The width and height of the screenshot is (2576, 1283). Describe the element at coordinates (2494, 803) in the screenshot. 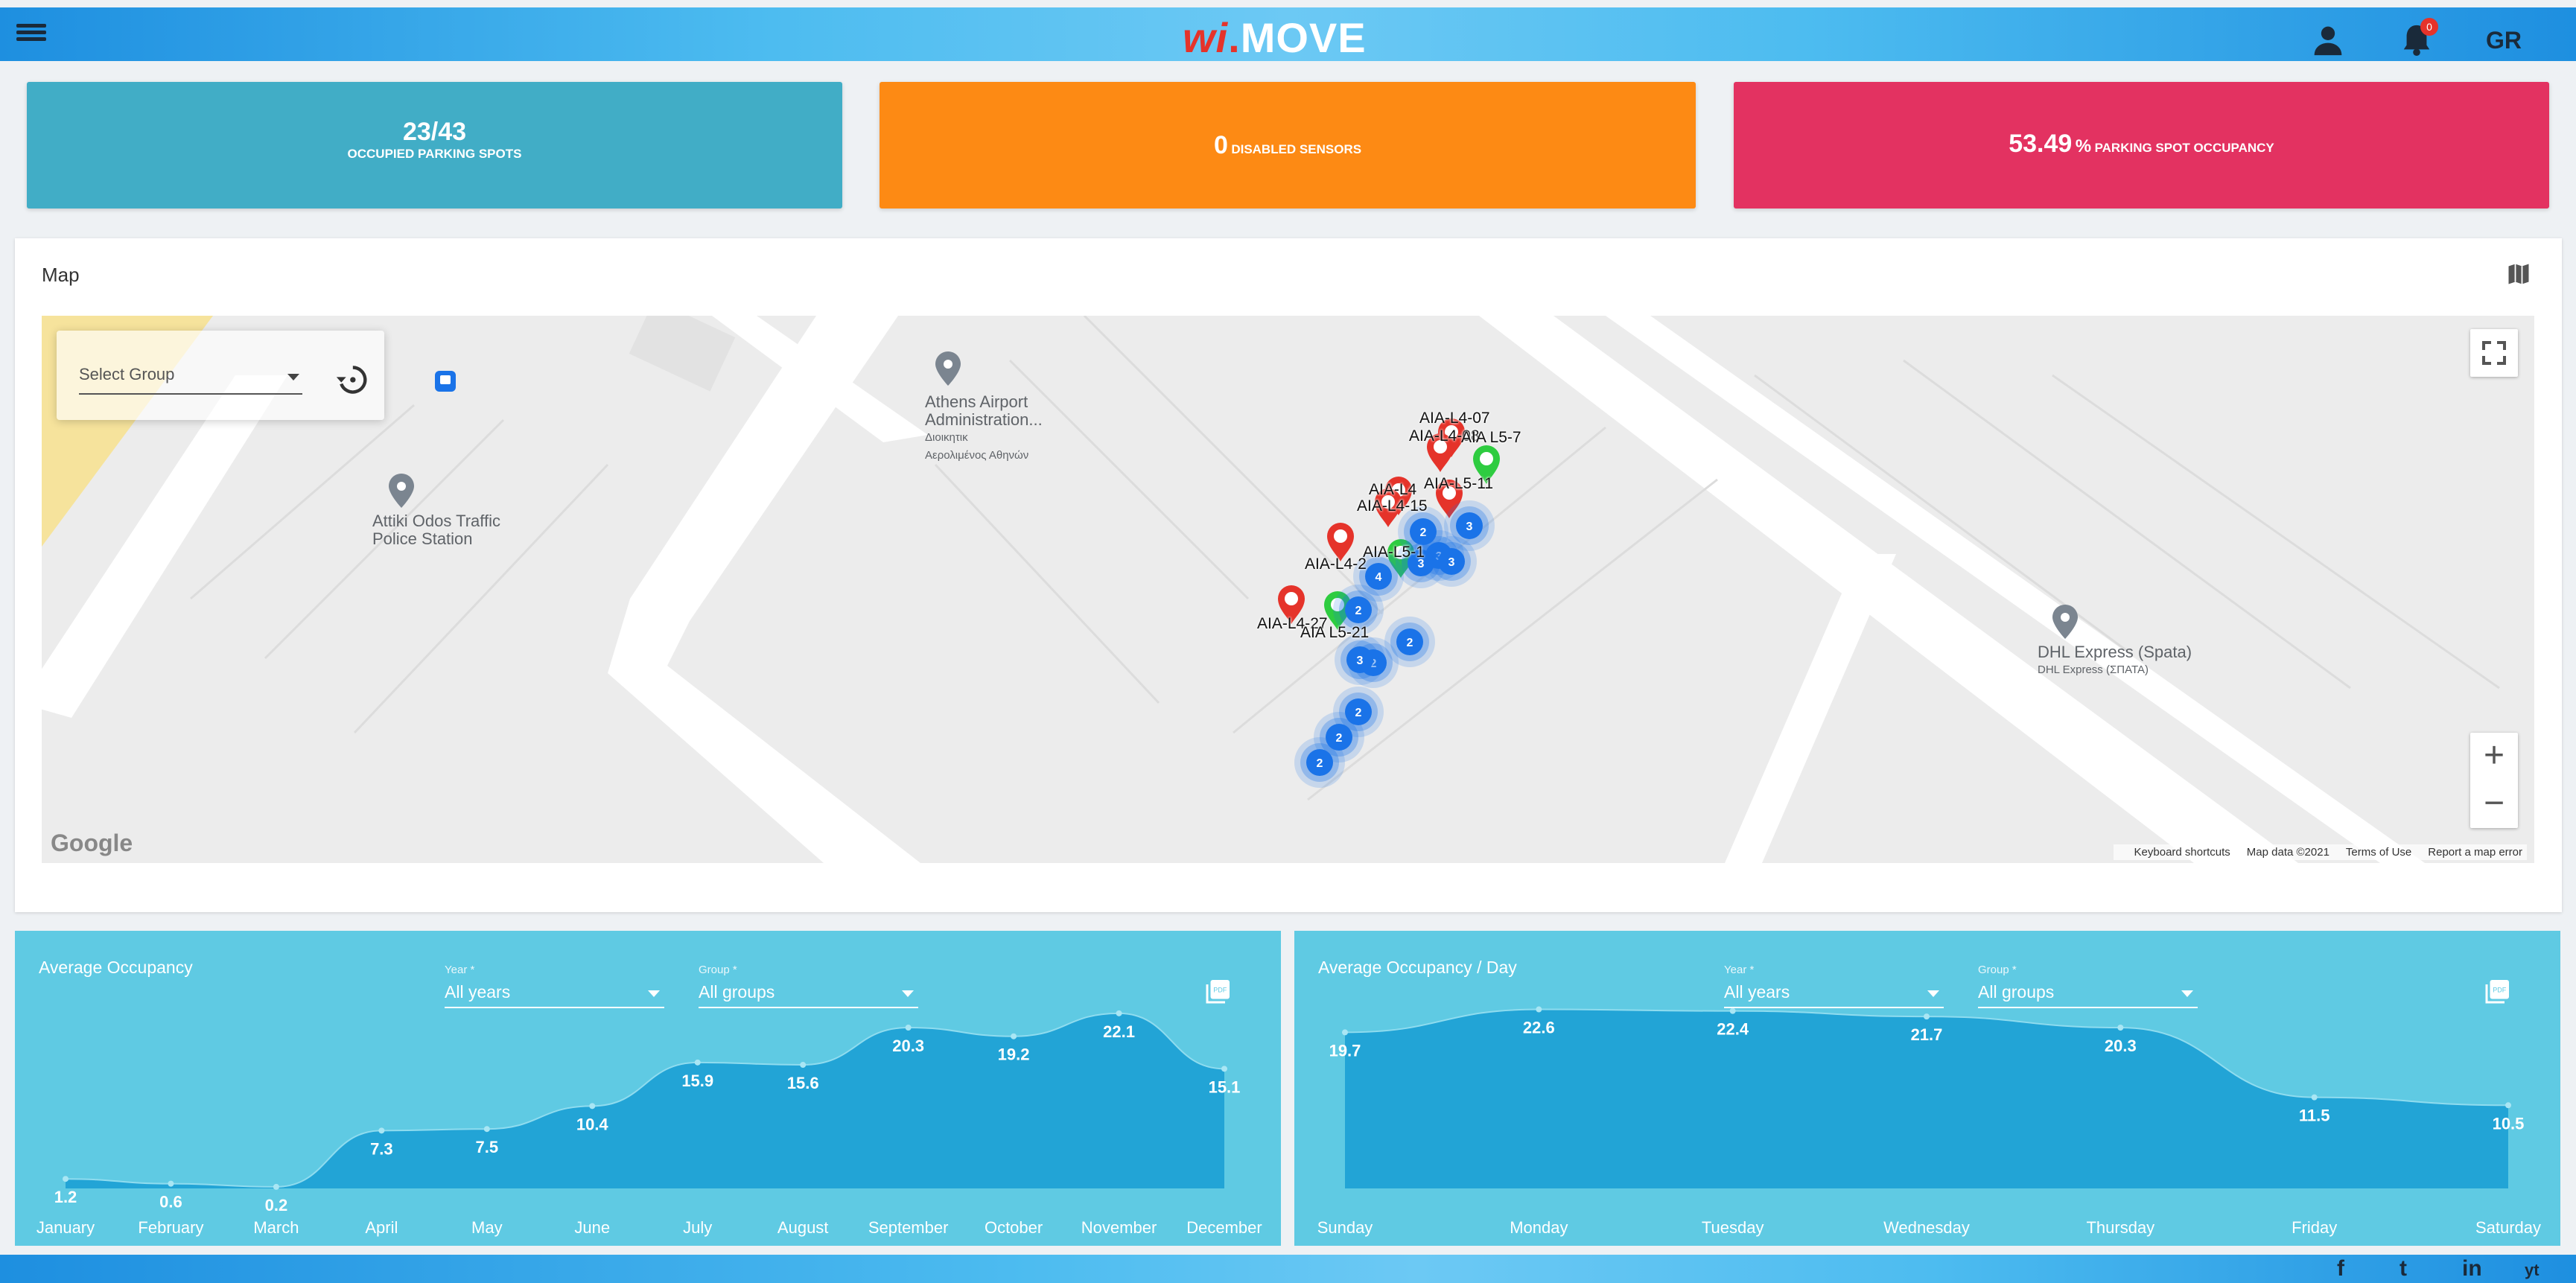

I see `zoom-out-button: −` at that location.